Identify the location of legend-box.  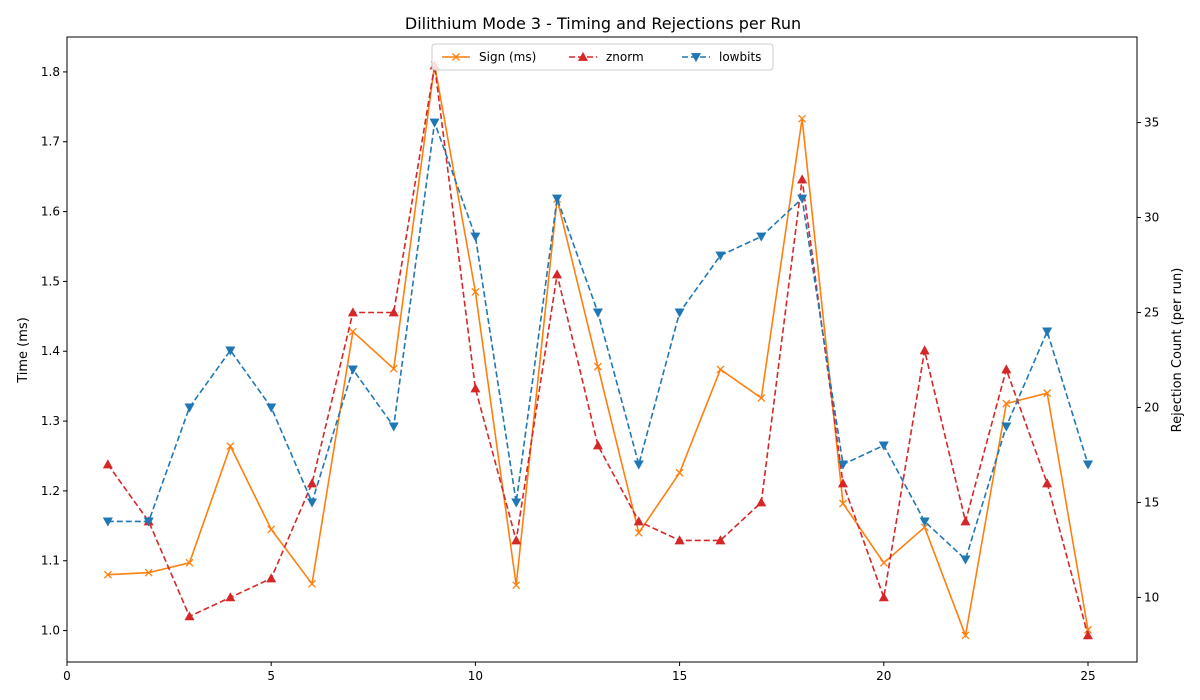
(602, 57).